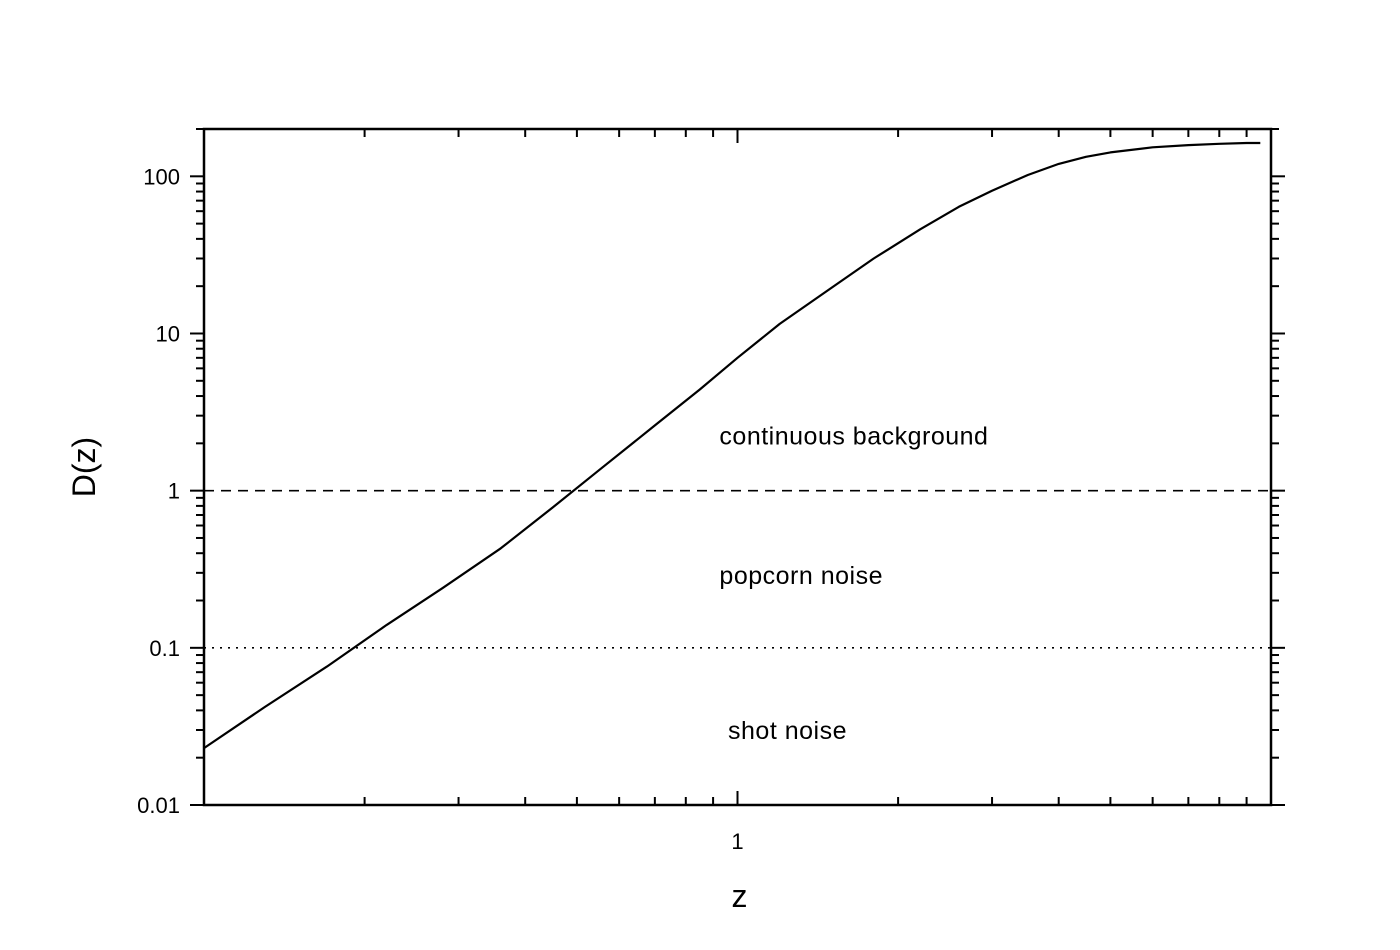  I want to click on reference-lines, so click(737, 569).